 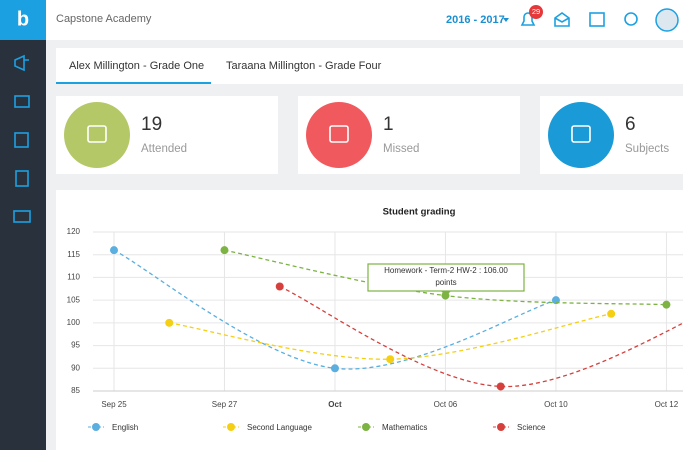 What do you see at coordinates (125, 427) in the screenshot?
I see `legend-label: English` at bounding box center [125, 427].